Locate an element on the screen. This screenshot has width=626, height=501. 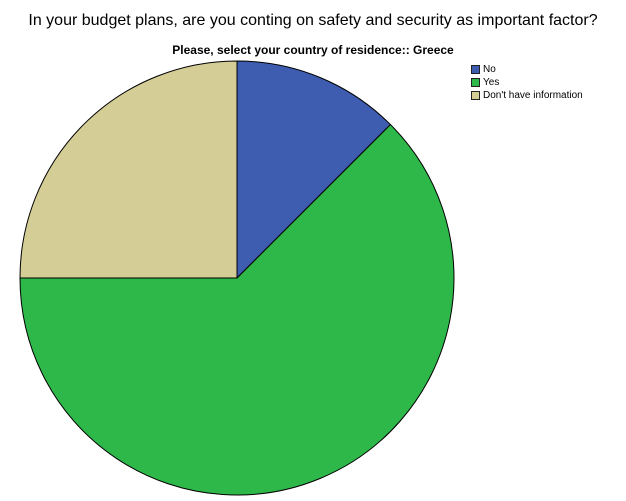
pie-slice-no is located at coordinates (314, 170).